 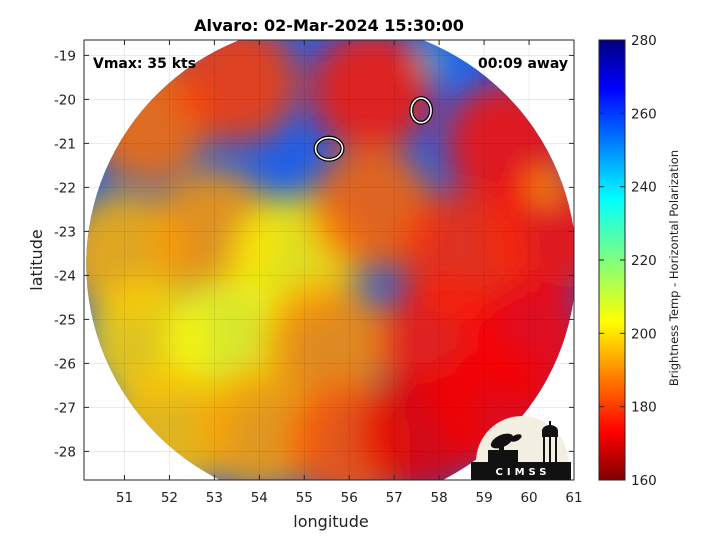 What do you see at coordinates (550, 441) in the screenshot?
I see `logo-water-tower-icon` at bounding box center [550, 441].